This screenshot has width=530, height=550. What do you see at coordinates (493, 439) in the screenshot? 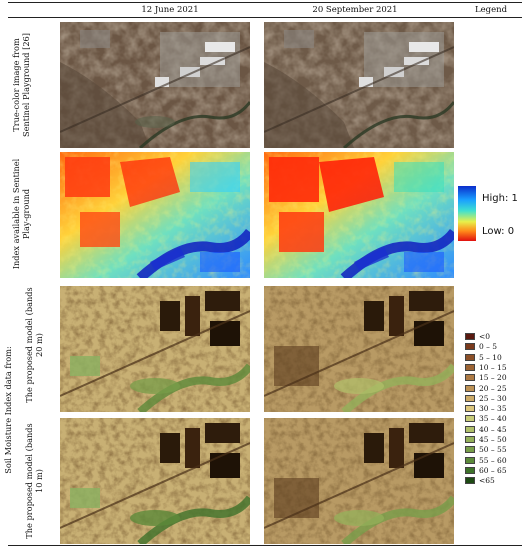
I see `legend-label: 45 – 50` at bounding box center [493, 439].